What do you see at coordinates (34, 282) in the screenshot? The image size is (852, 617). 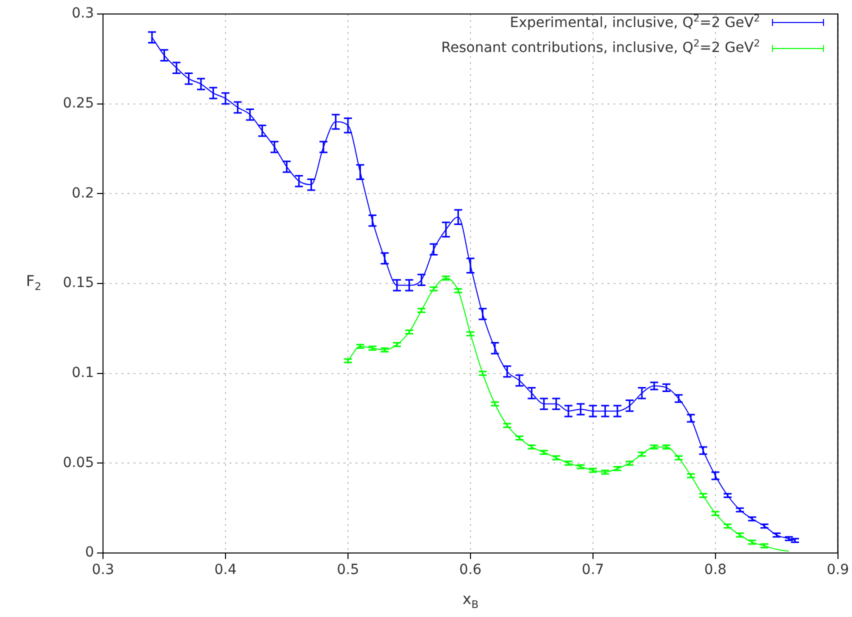 I see `y-axis-title: F$_{2}$` at bounding box center [34, 282].